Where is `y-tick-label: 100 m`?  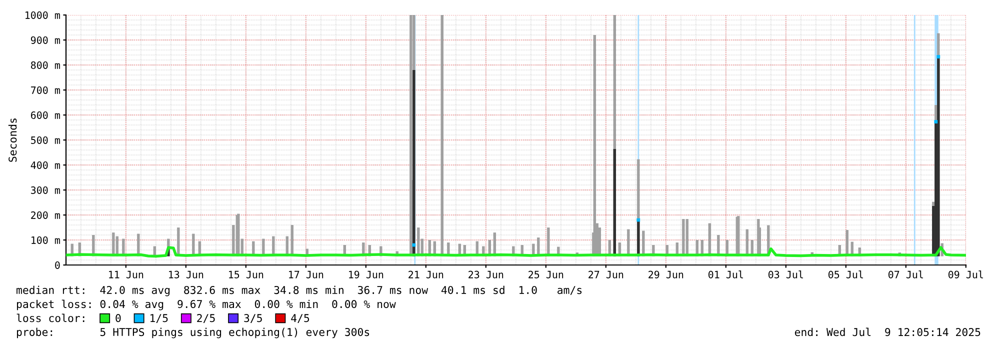 y-tick-label: 100 m is located at coordinates (46, 240).